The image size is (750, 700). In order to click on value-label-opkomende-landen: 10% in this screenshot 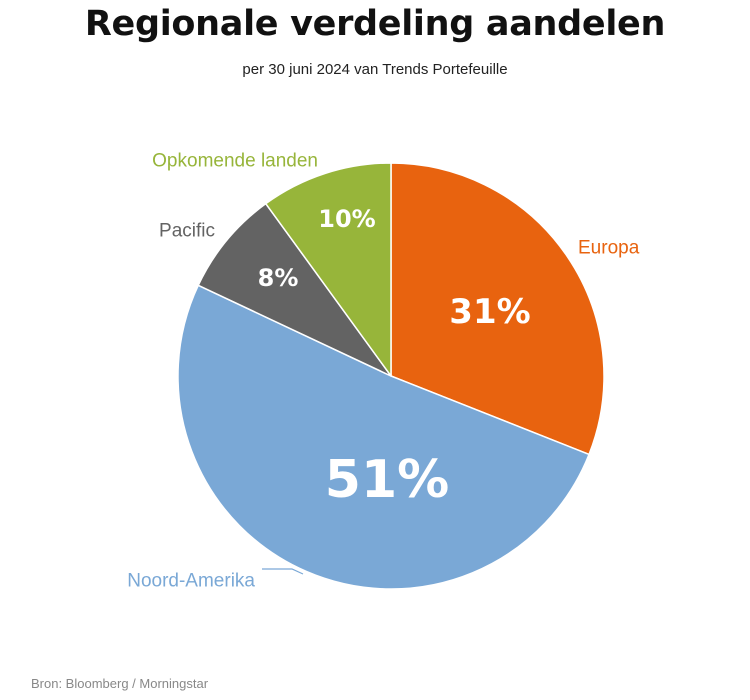, I will do `click(346, 219)`.